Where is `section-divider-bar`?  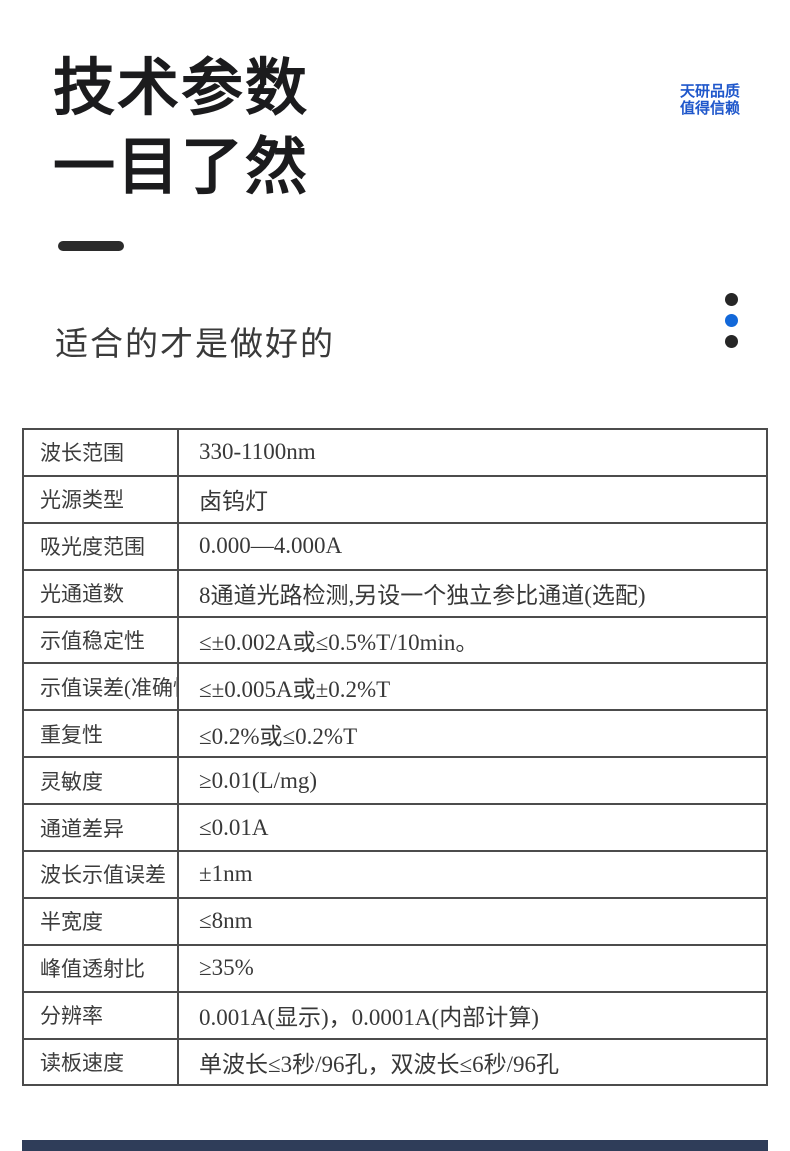 section-divider-bar is located at coordinates (395, 1145).